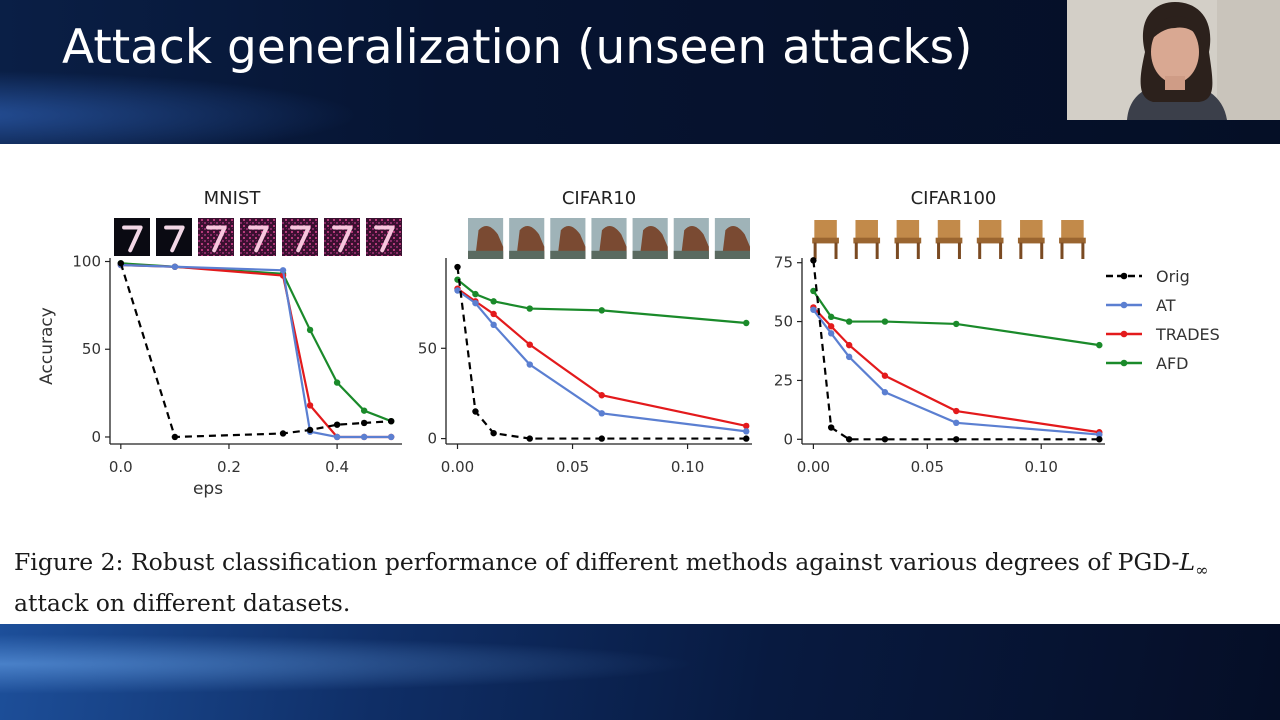 This screenshot has height=720, width=1280. What do you see at coordinates (1173, 60) in the screenshot?
I see `presenter-image` at bounding box center [1173, 60].